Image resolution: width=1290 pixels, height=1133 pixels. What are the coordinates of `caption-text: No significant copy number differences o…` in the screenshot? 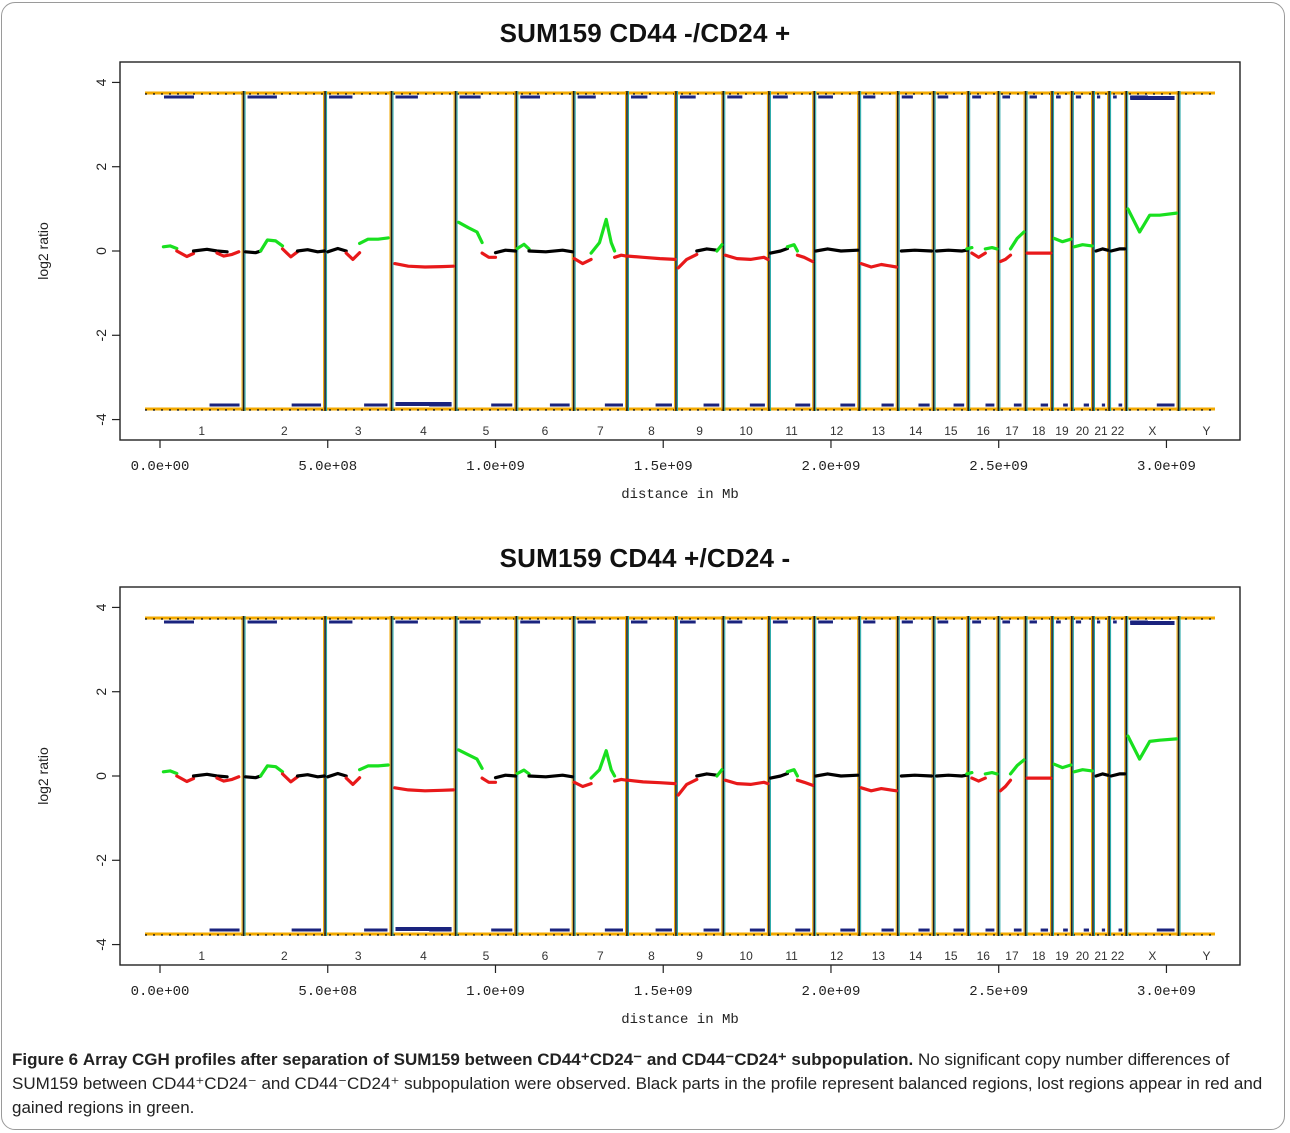 It's located at (637, 1083).